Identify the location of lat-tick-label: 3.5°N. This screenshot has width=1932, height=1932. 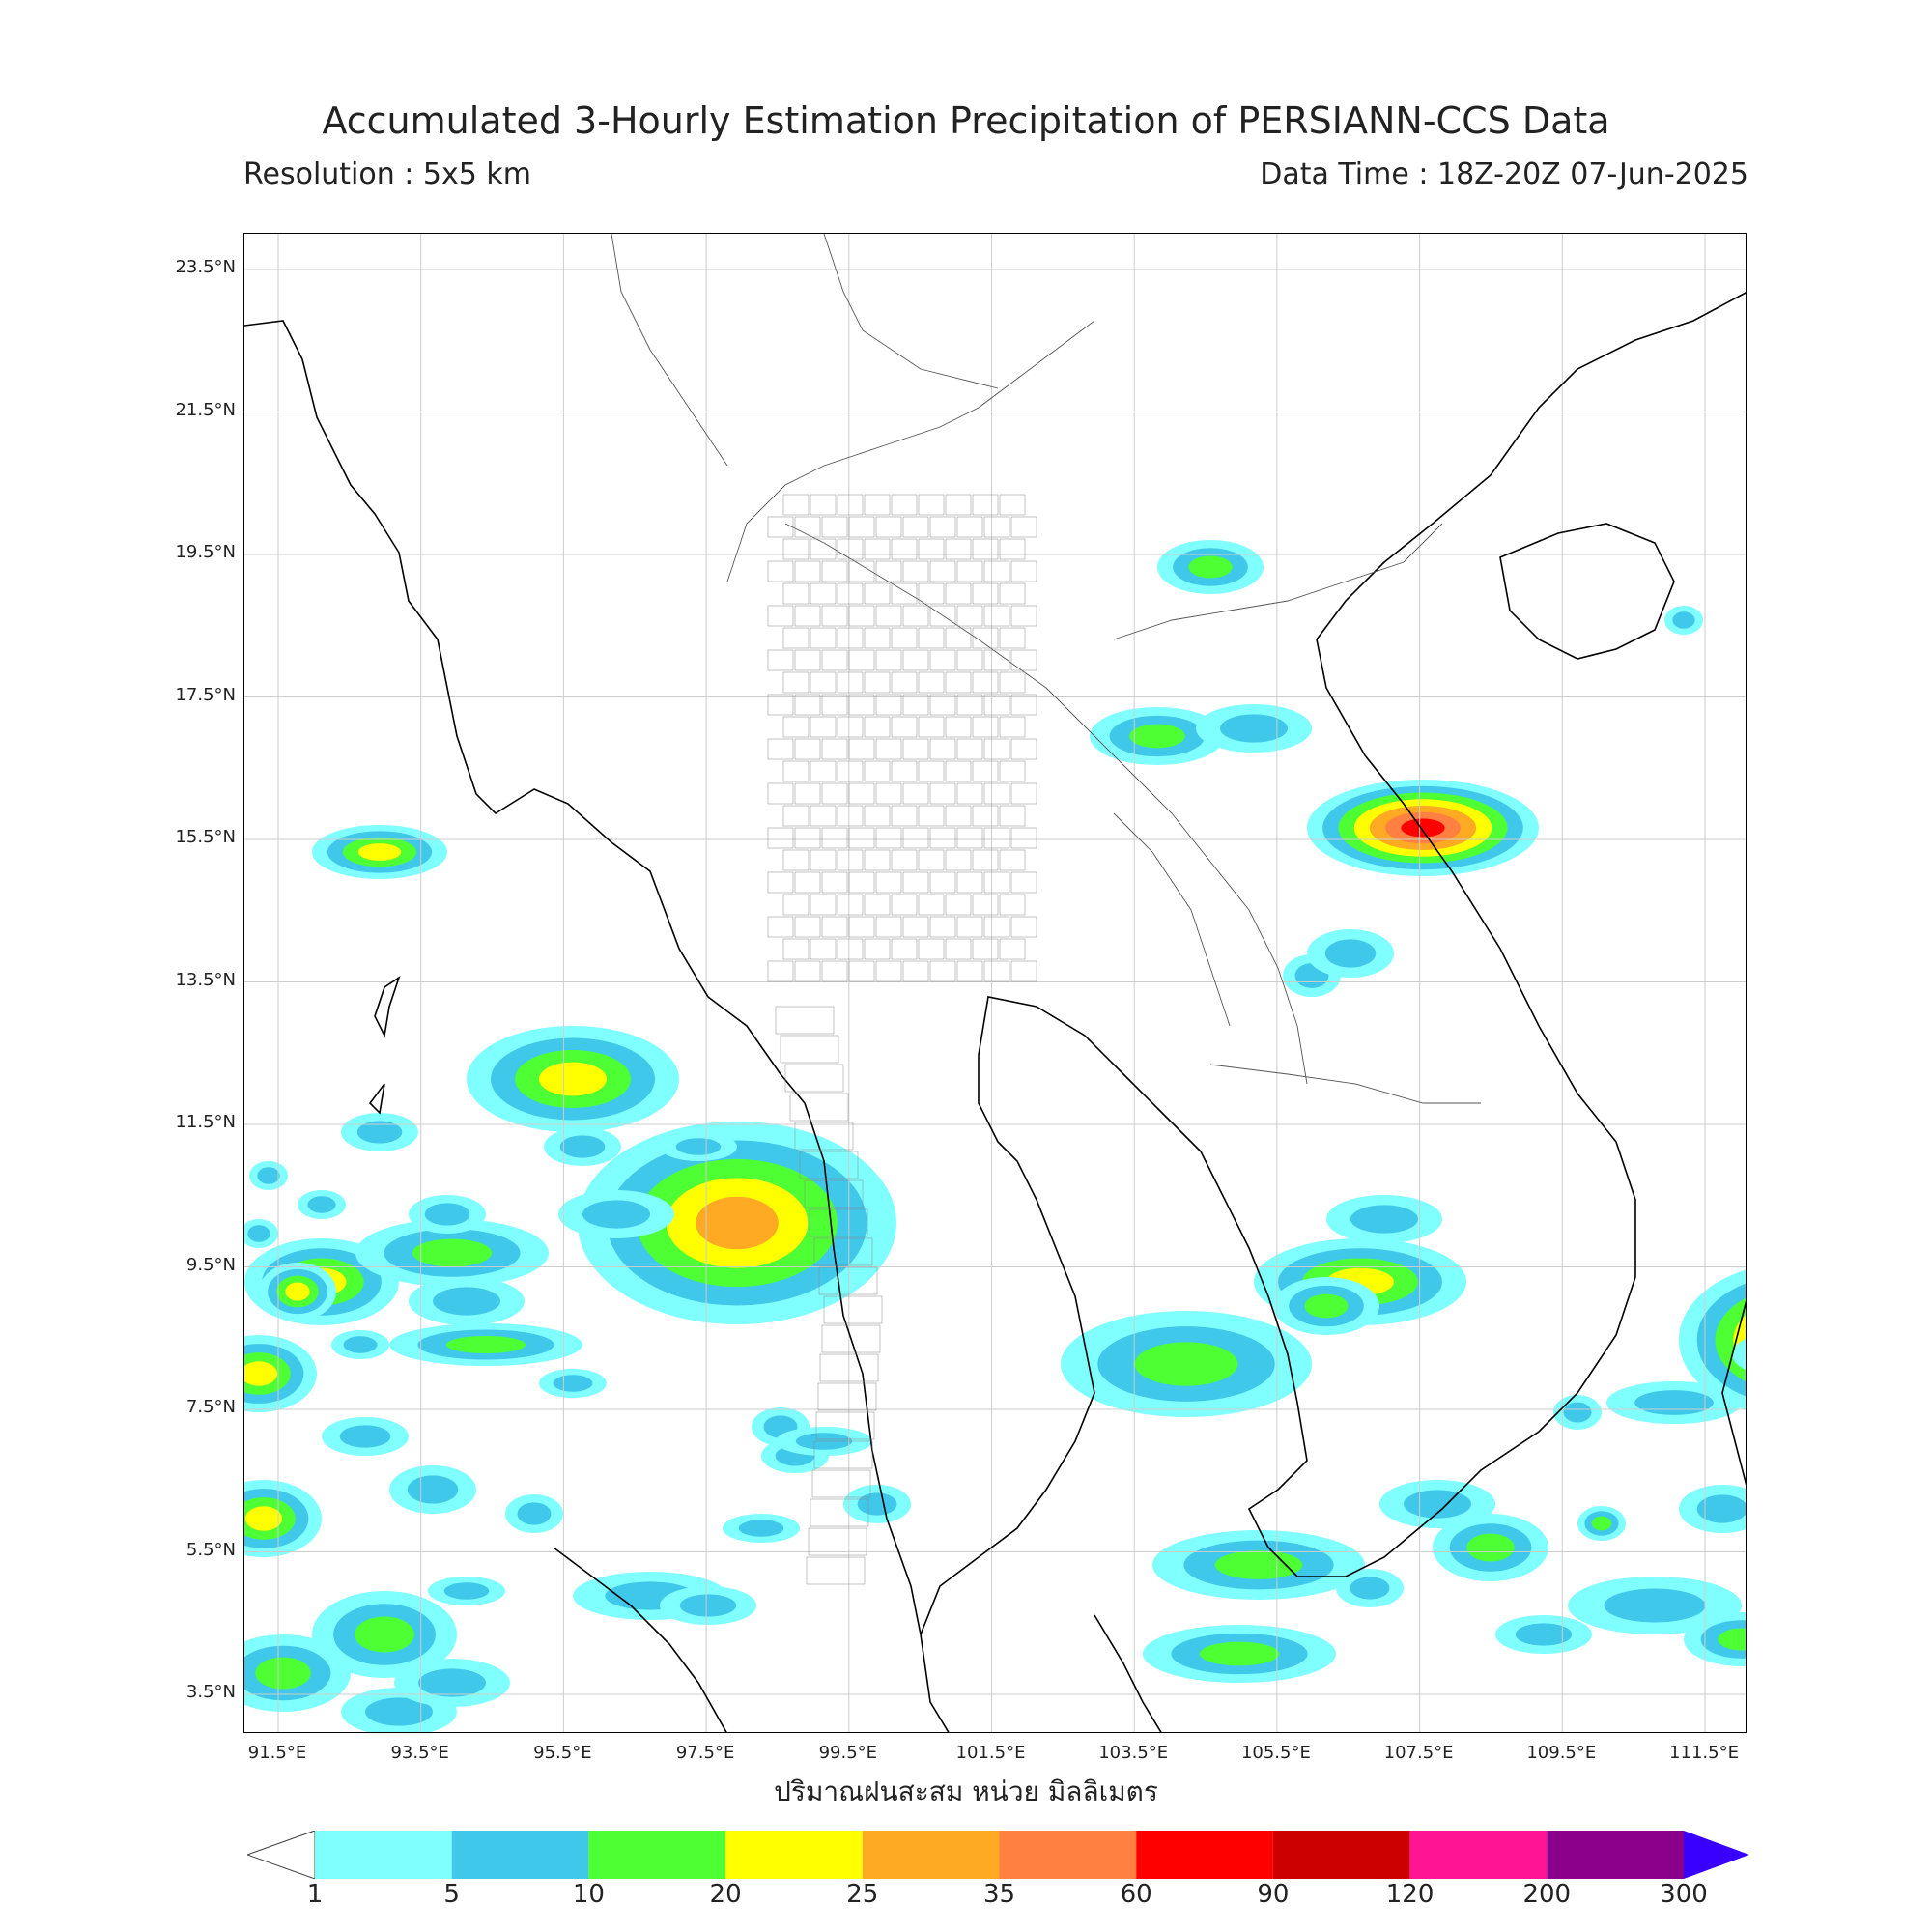
(210, 1692).